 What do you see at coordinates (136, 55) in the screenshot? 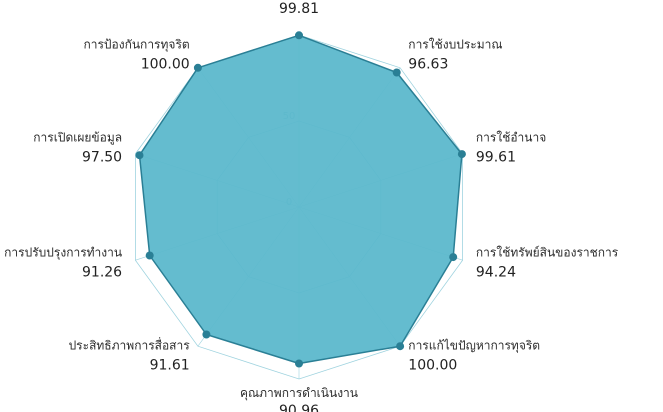
I see `axis-label-group-9: การป้องกันการทุจริต 100.00` at bounding box center [136, 55].